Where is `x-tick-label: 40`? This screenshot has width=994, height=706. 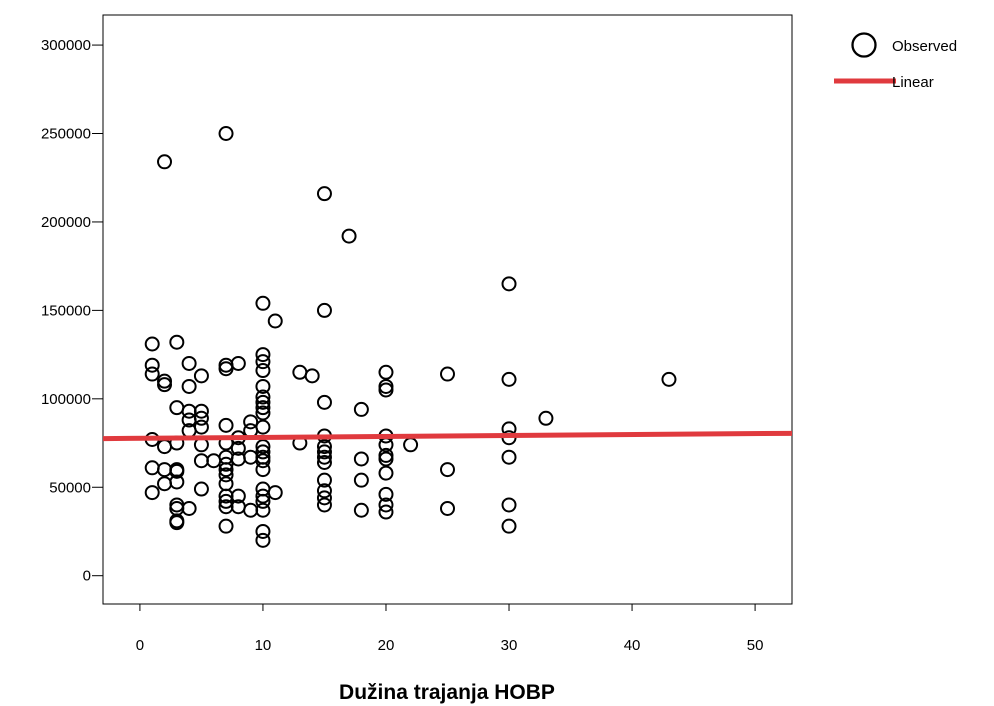
x-tick-label: 40 is located at coordinates (632, 645).